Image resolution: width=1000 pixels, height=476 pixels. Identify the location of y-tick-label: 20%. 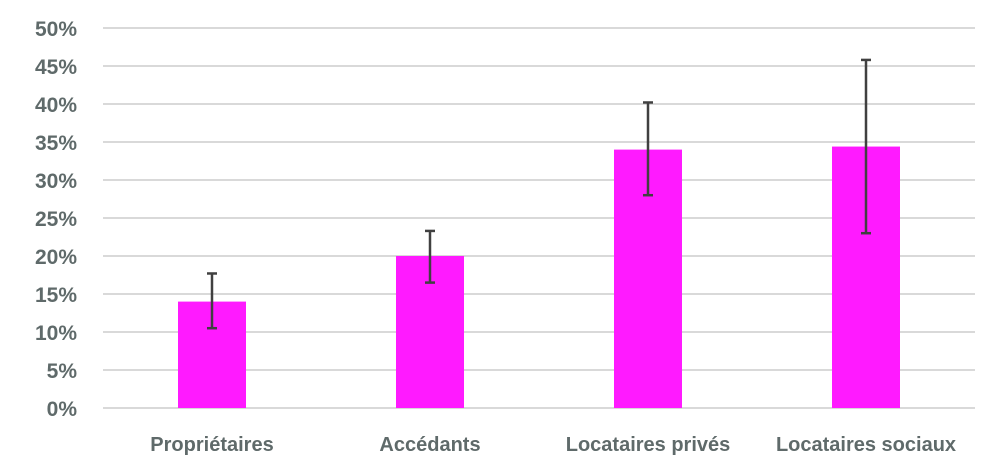
(56, 257).